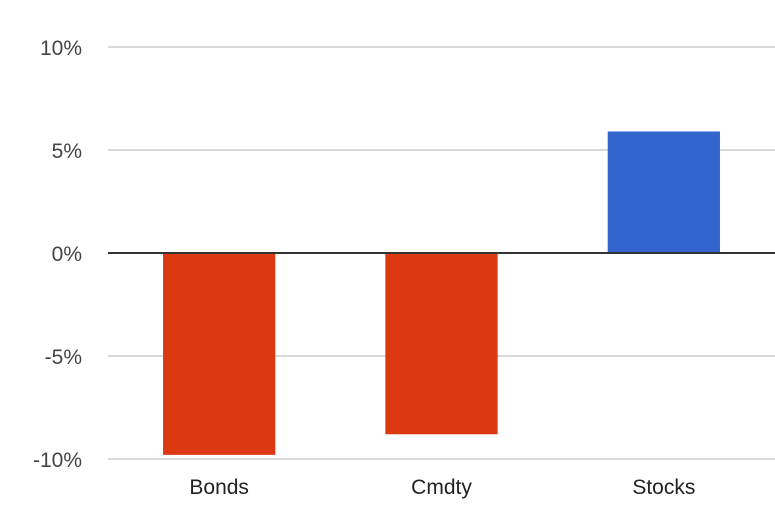 Image resolution: width=775 pixels, height=520 pixels. Describe the element at coordinates (67, 254) in the screenshot. I see `y-tick-label: 0%` at that location.